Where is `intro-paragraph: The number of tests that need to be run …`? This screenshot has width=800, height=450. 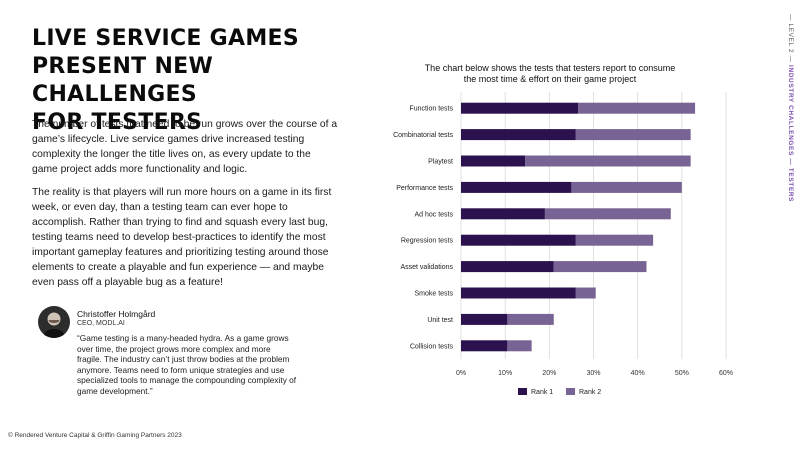 intro-paragraph: The number of tests that need to be run … is located at coordinates (185, 147).